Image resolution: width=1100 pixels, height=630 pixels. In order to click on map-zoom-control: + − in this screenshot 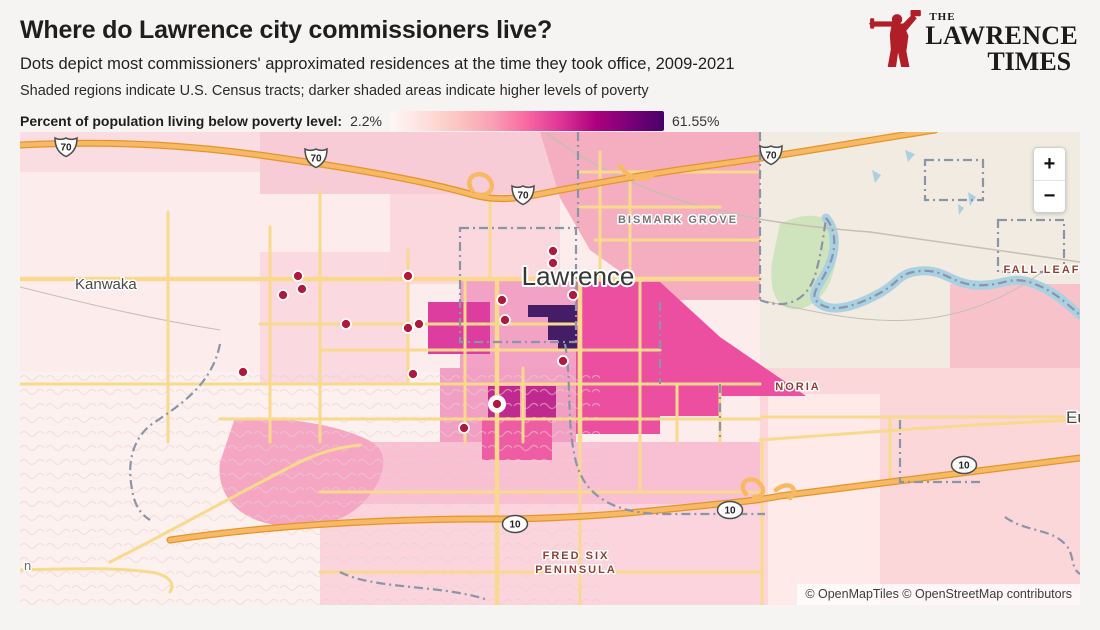, I will do `click(1049, 180)`.